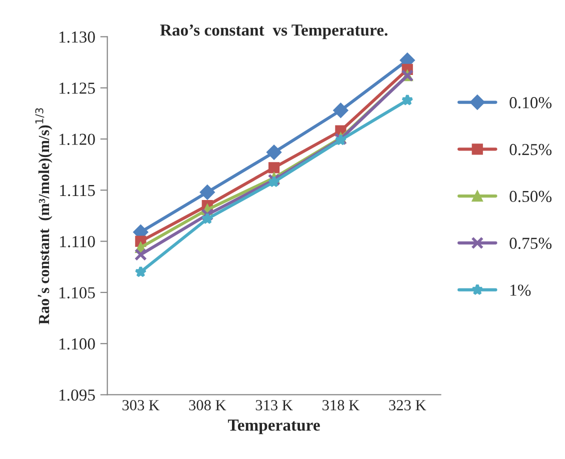 The image size is (565, 459). Describe the element at coordinates (77, 140) in the screenshot. I see `y-tick-label: 1.120` at that location.